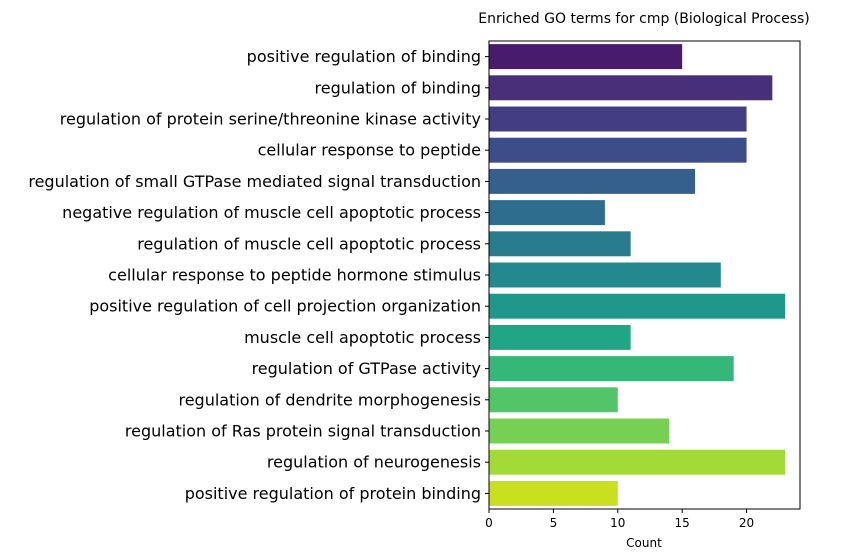  Describe the element at coordinates (644, 543) in the screenshot. I see `x-axis-title: Count` at that location.